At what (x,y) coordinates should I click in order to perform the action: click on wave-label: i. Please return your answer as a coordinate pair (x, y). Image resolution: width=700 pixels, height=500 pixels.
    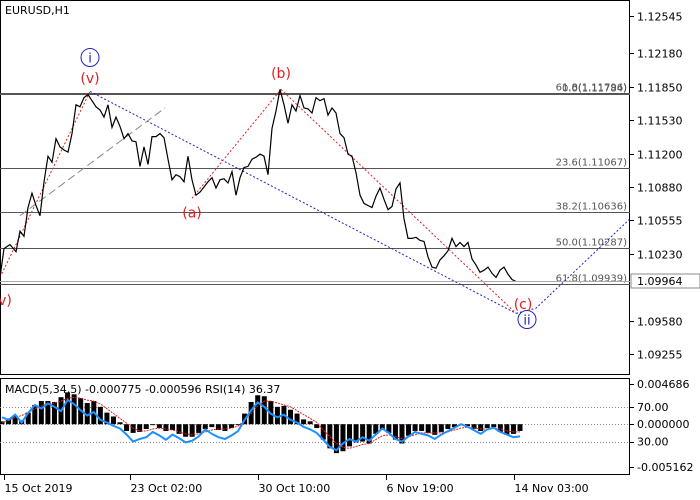
    Looking at the image, I should click on (90, 59).